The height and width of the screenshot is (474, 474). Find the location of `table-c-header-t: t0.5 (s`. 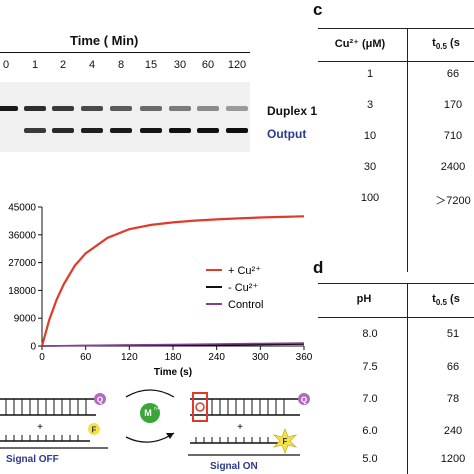

table-c-header-t: t0.5 (s is located at coordinates (446, 44).